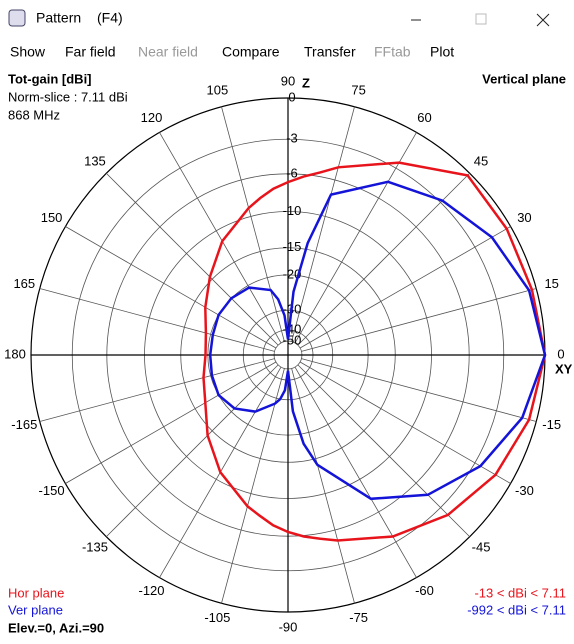 The width and height of the screenshot is (574, 644). I want to click on angle-tick-label: 150, so click(52, 217).